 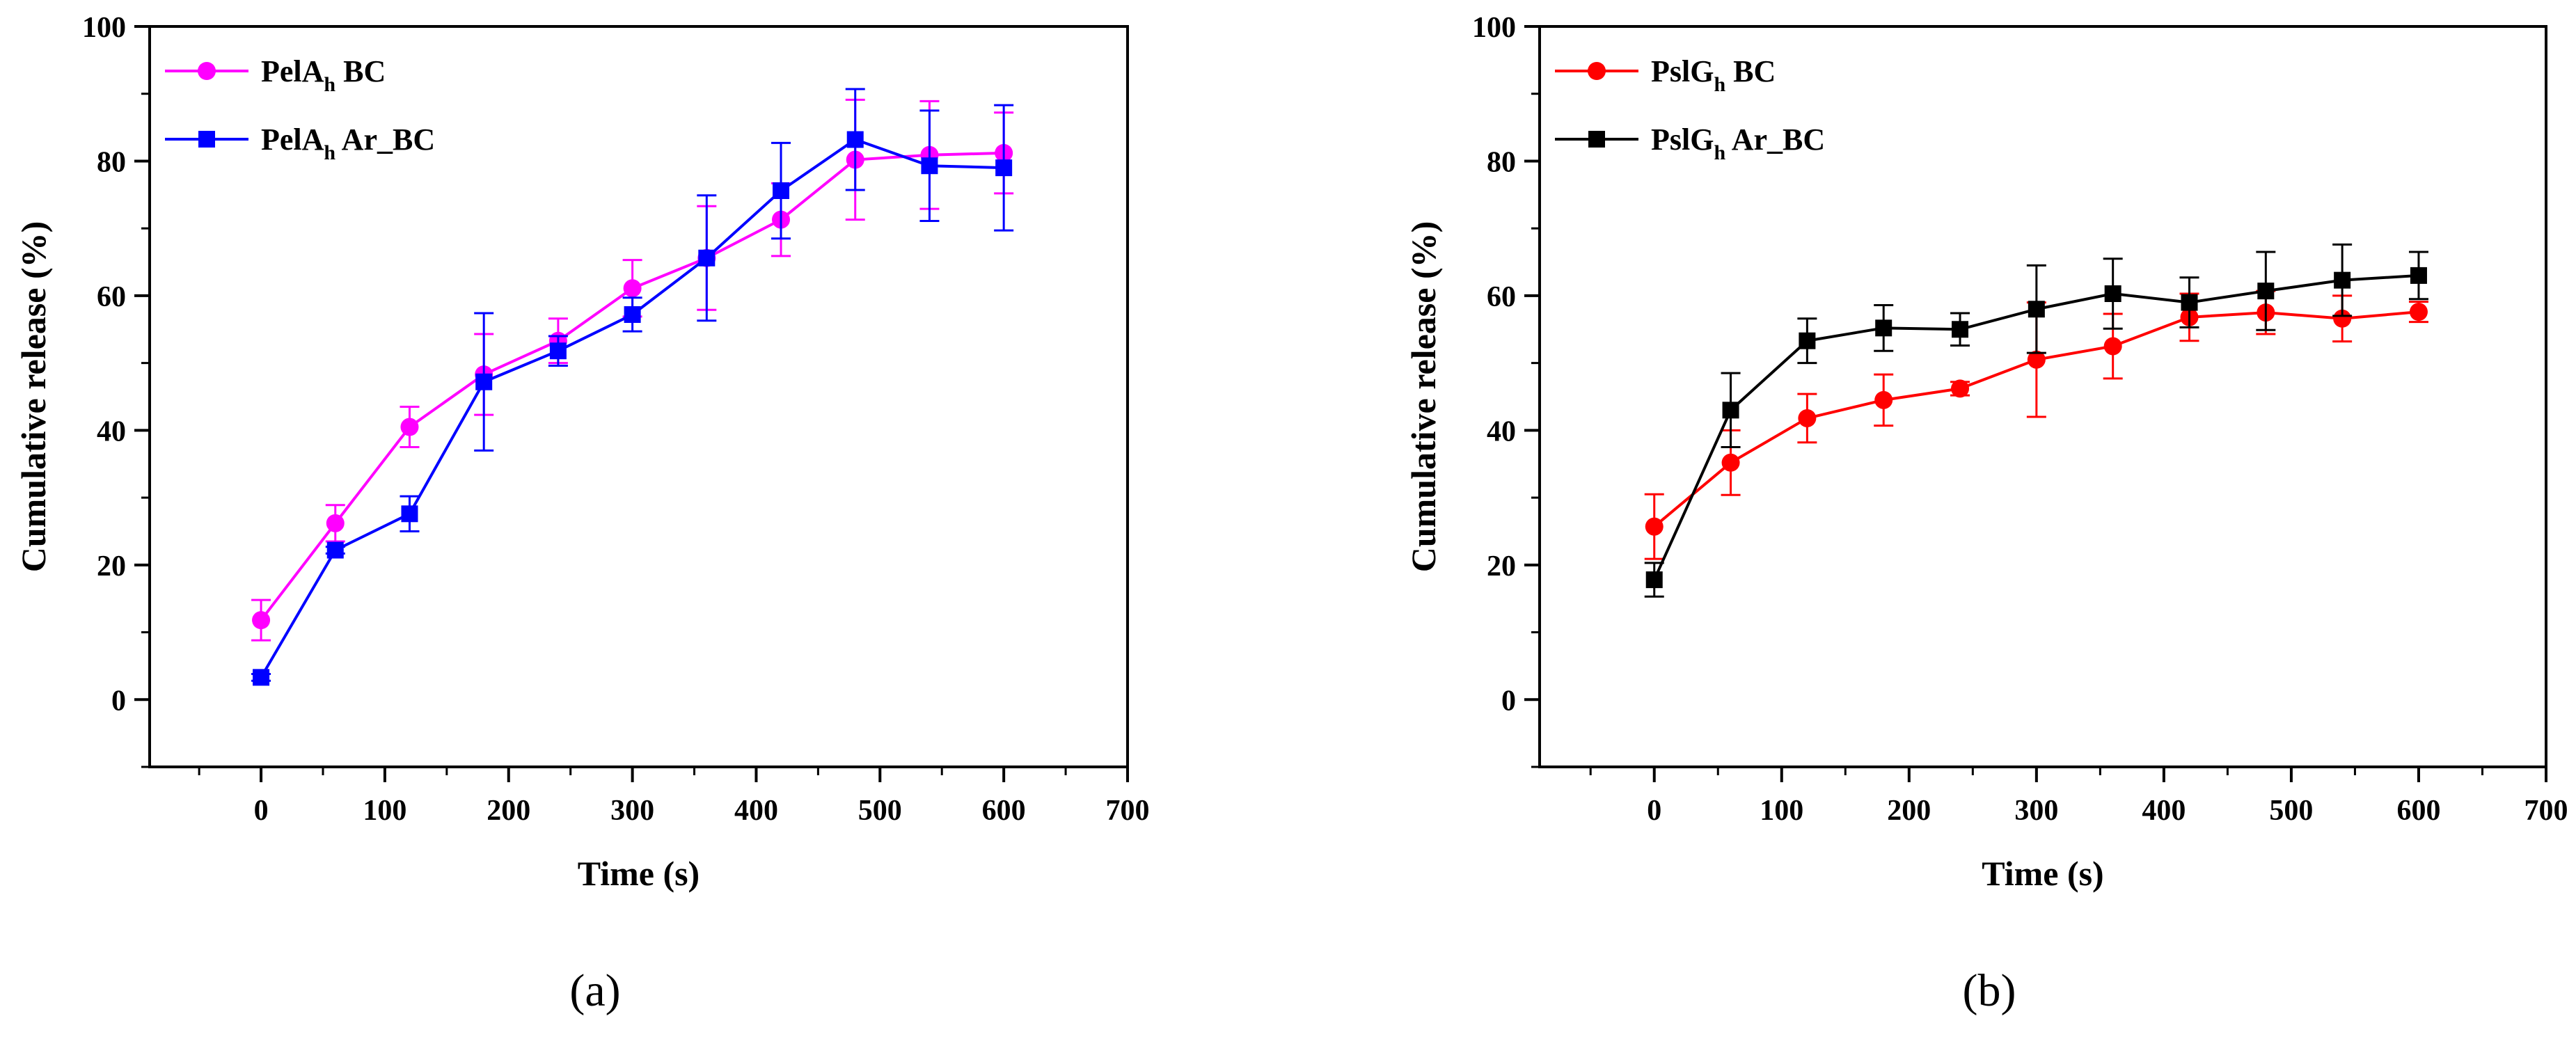 I want to click on legend-item: PelAh Ar_BC, so click(x=300, y=143).